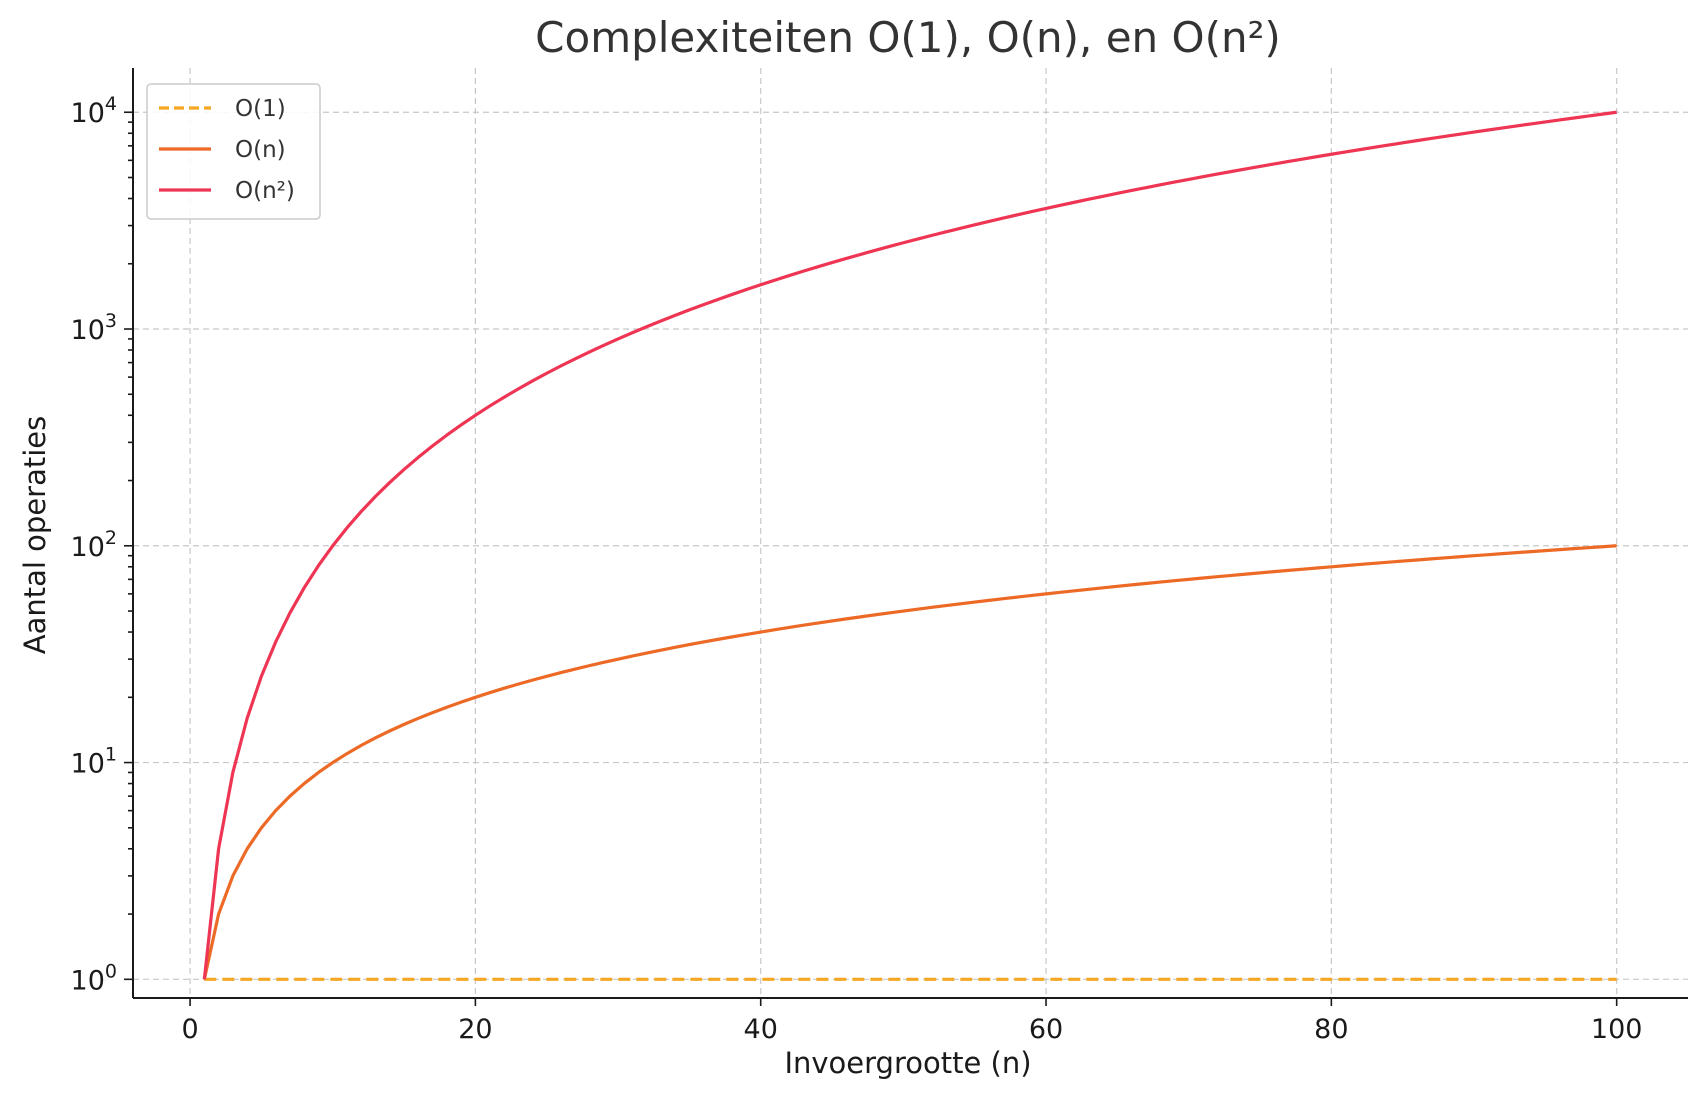  I want to click on x-tick-label: 80, so click(1331, 1029).